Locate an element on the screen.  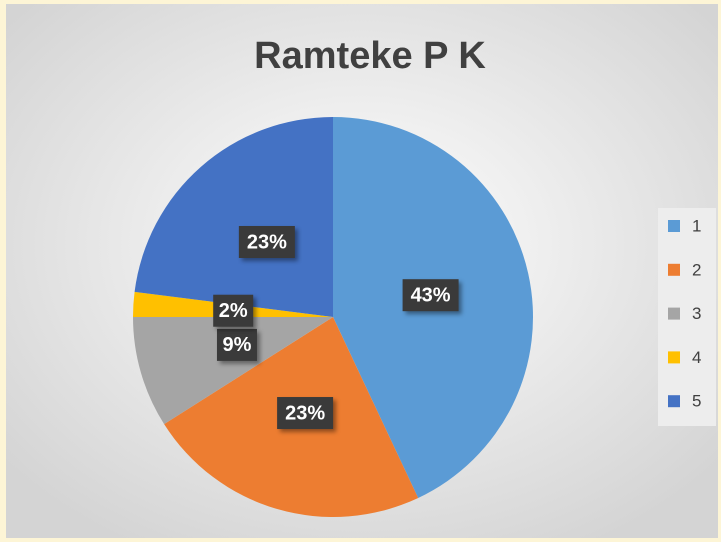
chart-title: Ramteke P K is located at coordinates (370, 56).